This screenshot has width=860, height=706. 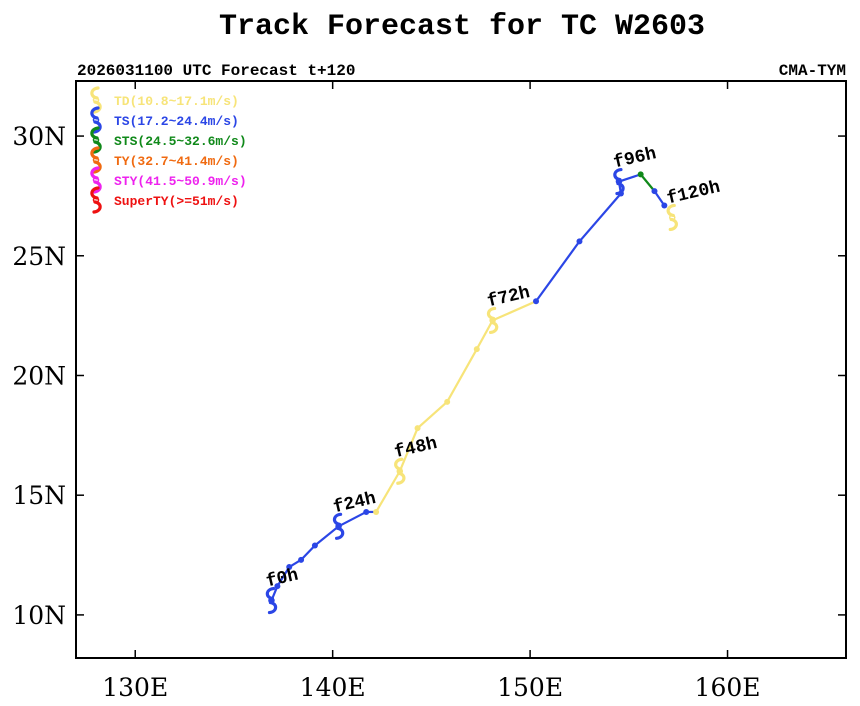 I want to click on legend-entry-label: STY(41.5~50.9m/s), so click(x=180, y=181).